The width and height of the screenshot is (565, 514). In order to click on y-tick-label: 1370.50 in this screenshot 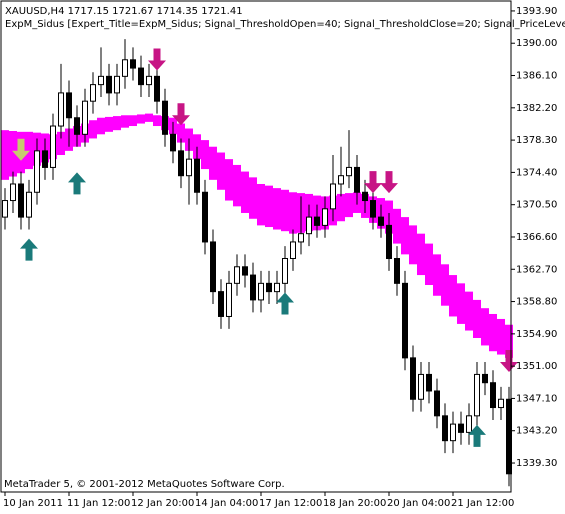, I will do `click(536, 205)`.